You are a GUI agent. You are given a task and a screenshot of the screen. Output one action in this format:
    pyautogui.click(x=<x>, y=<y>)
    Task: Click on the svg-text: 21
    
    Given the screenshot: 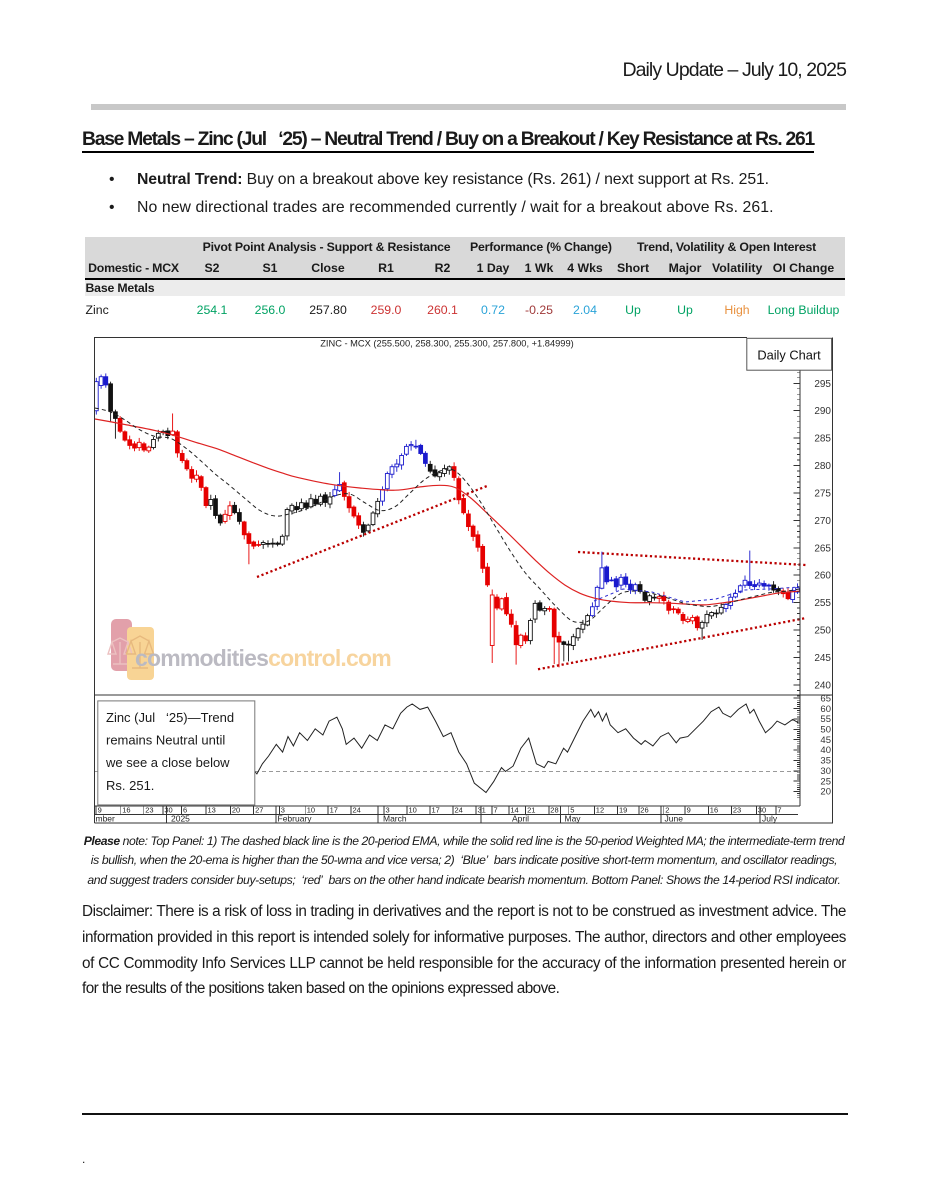 What is the action you would take?
    pyautogui.click(x=531, y=809)
    